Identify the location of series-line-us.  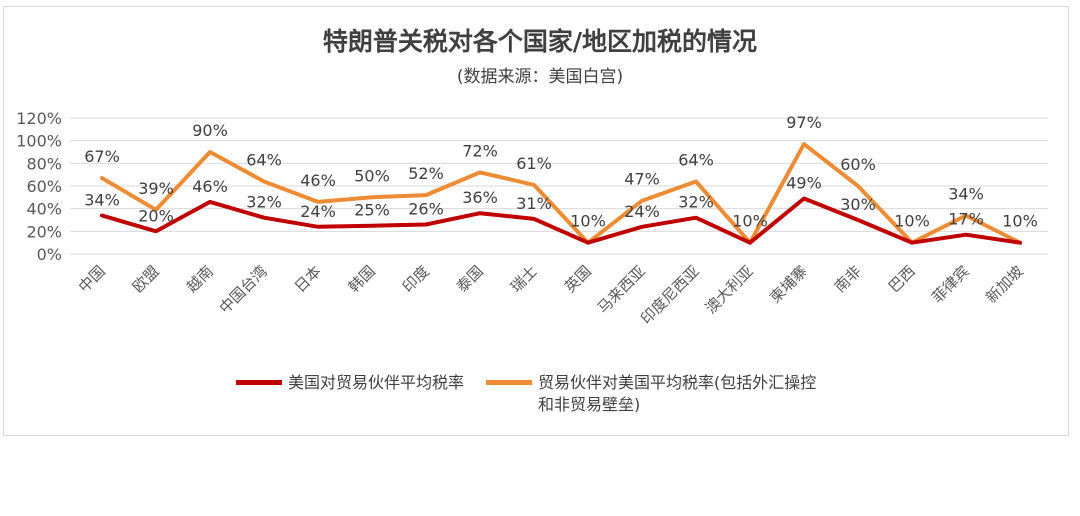
(561, 220).